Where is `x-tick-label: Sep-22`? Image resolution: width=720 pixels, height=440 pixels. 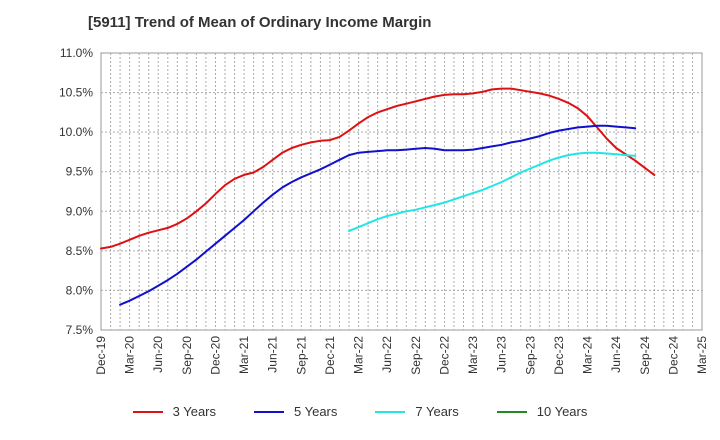 x-tick-label: Sep-22 is located at coordinates (416, 355).